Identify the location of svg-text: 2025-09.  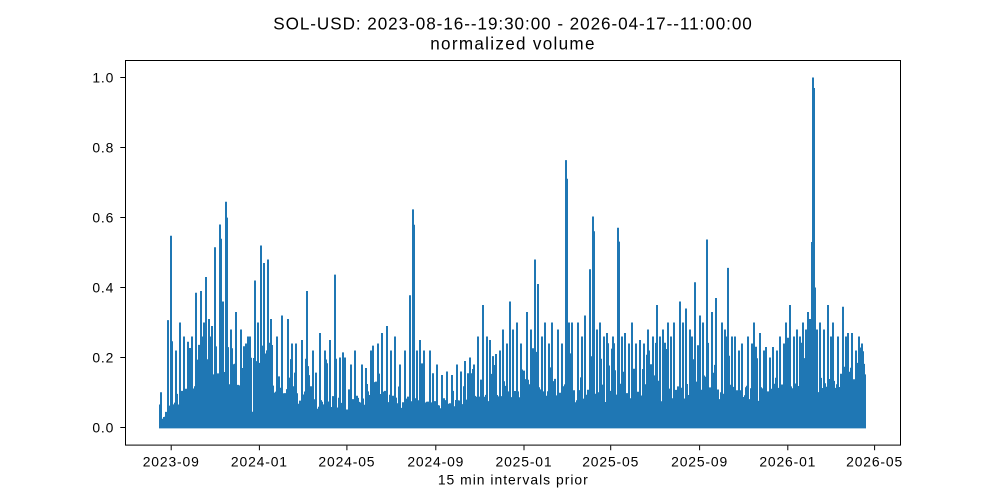
(699, 462).